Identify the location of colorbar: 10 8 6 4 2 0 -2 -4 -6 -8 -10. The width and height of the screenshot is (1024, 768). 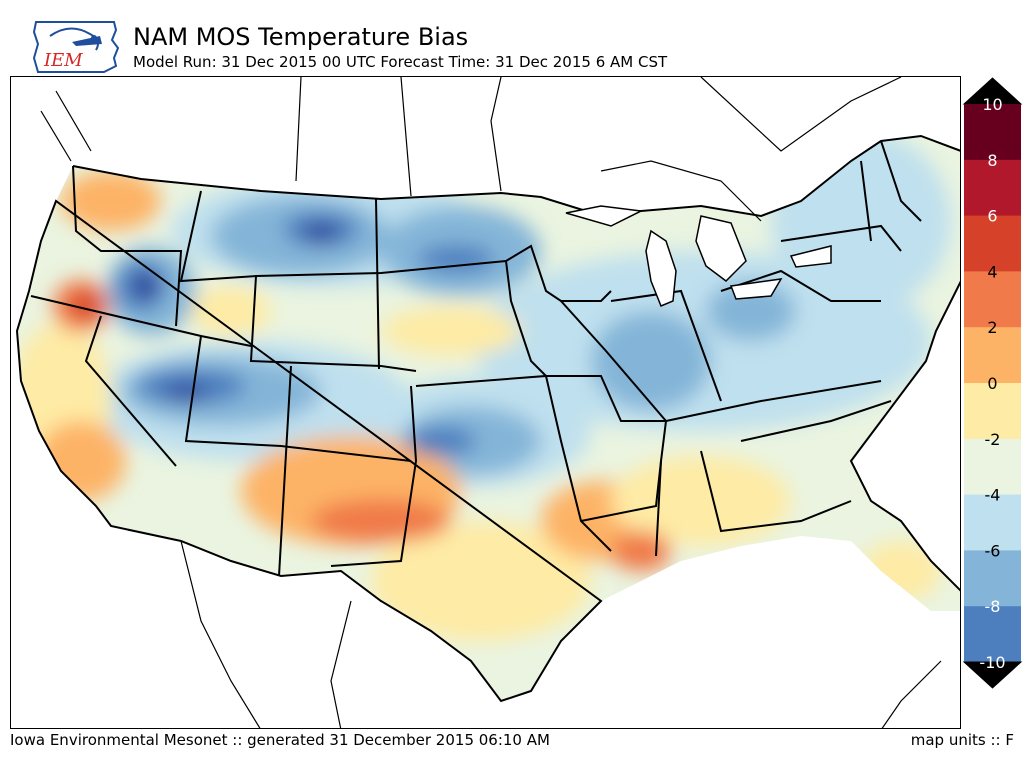
(992, 383).